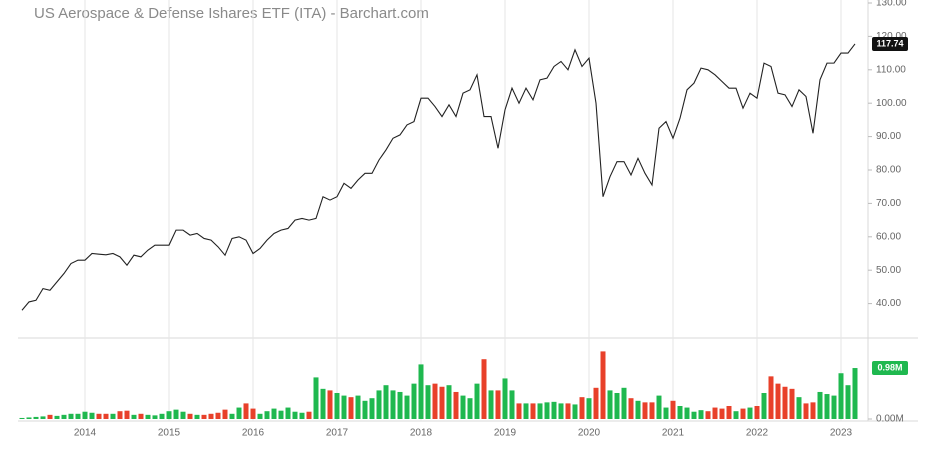 This screenshot has height=452, width=948. Describe the element at coordinates (841, 433) in the screenshot. I see `x-tick-label: 2023` at that location.